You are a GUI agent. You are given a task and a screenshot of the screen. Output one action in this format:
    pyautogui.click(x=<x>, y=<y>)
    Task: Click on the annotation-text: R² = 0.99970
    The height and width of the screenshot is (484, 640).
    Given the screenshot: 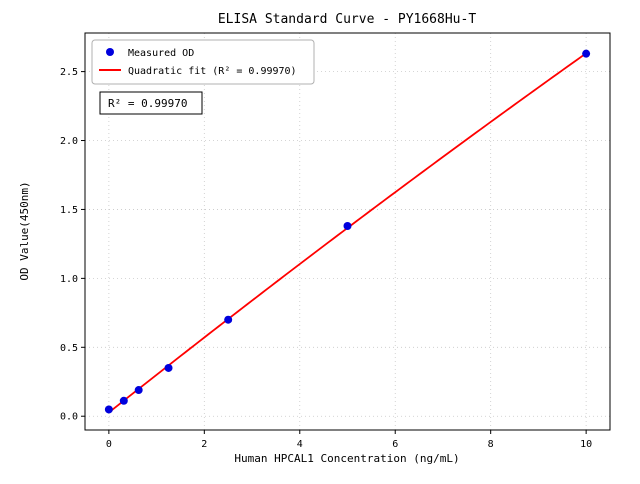 What is the action you would take?
    pyautogui.click(x=147, y=103)
    